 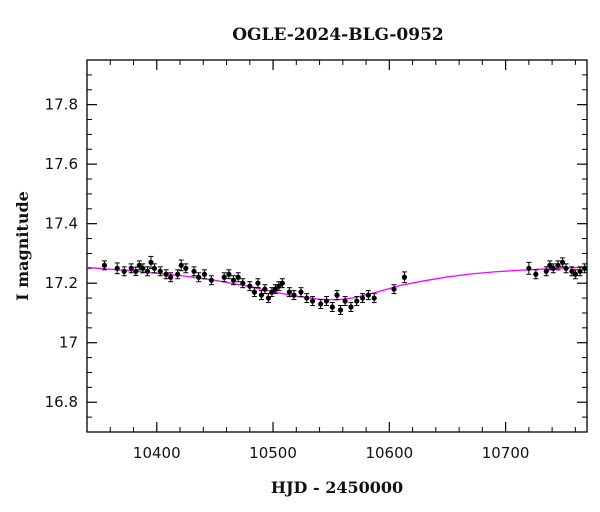 What do you see at coordinates (61, 164) in the screenshot?
I see `y-tick-label: 17.6` at bounding box center [61, 164].